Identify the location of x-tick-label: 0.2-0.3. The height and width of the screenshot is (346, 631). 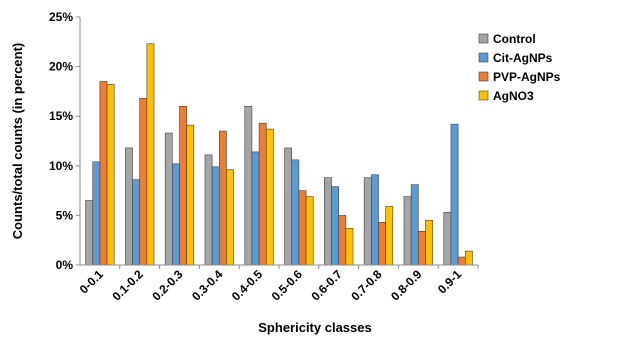
(167, 285).